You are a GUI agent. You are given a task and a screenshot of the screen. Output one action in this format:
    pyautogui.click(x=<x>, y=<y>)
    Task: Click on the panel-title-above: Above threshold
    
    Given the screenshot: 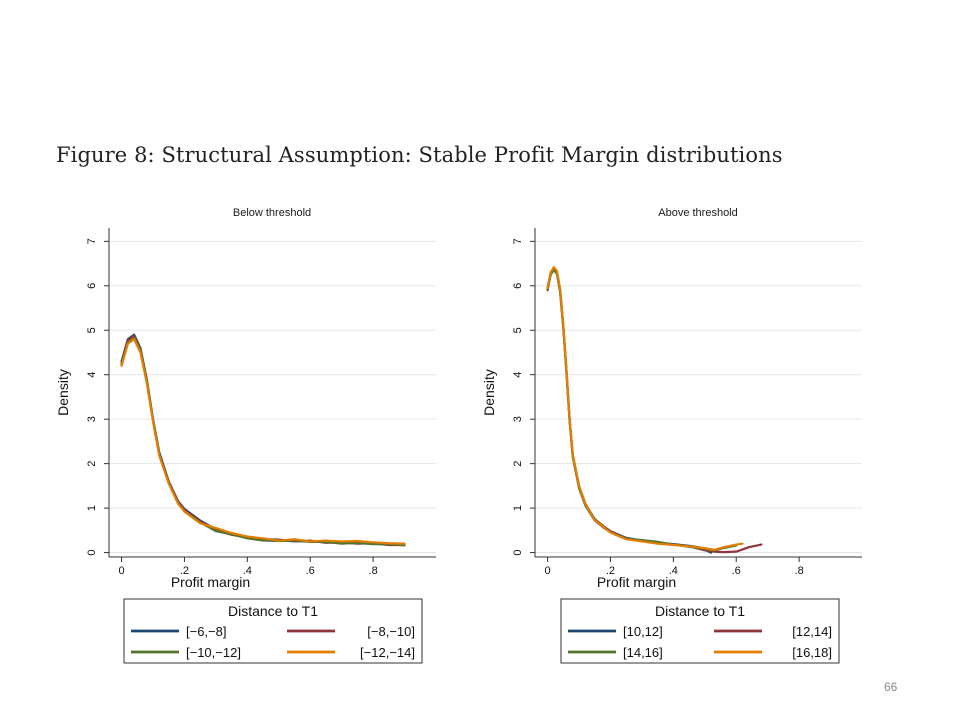 What is the action you would take?
    pyautogui.click(x=698, y=213)
    